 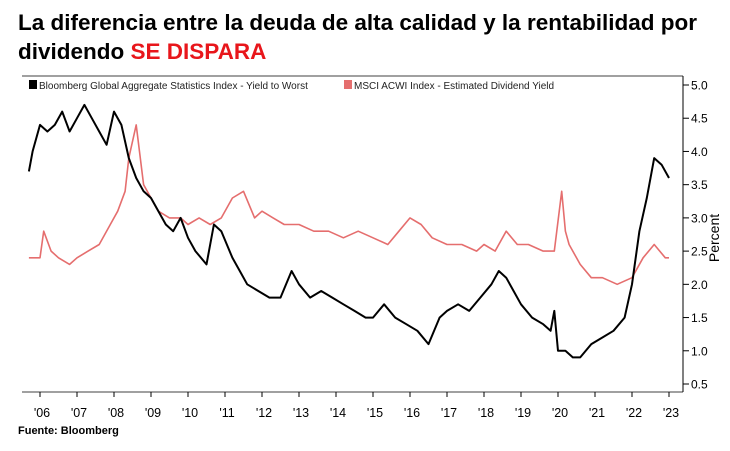 What do you see at coordinates (699, 252) in the screenshot?
I see `y-tick-label: 2.5` at bounding box center [699, 252].